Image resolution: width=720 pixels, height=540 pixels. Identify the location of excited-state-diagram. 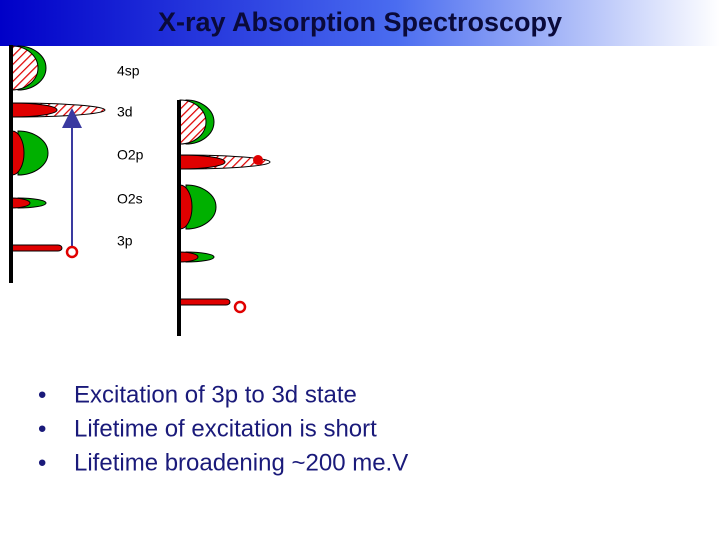
(224, 217).